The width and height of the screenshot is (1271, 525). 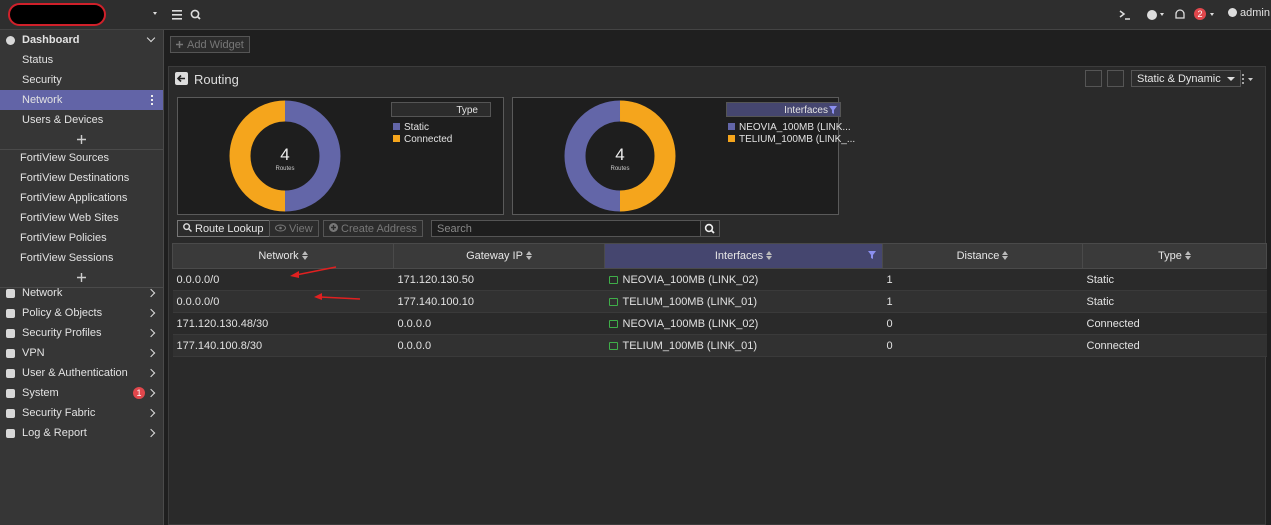 I want to click on view-label: View, so click(x=301, y=229).